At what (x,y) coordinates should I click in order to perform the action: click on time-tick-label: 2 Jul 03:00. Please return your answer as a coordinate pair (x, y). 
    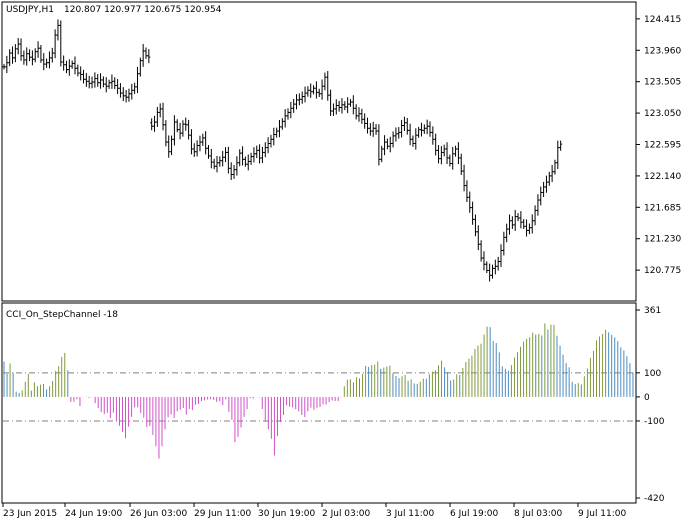
    Looking at the image, I should click on (346, 514).